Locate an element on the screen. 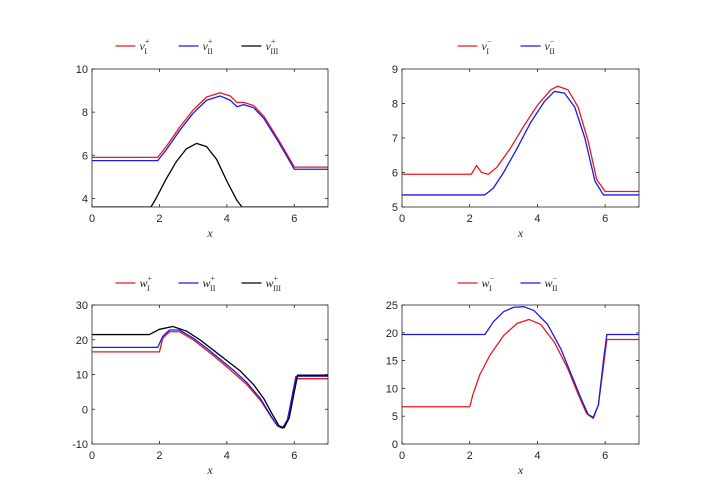 Image resolution: width=706 pixels, height=499 pixels. y-tick-label: -10 is located at coordinates (80, 445).